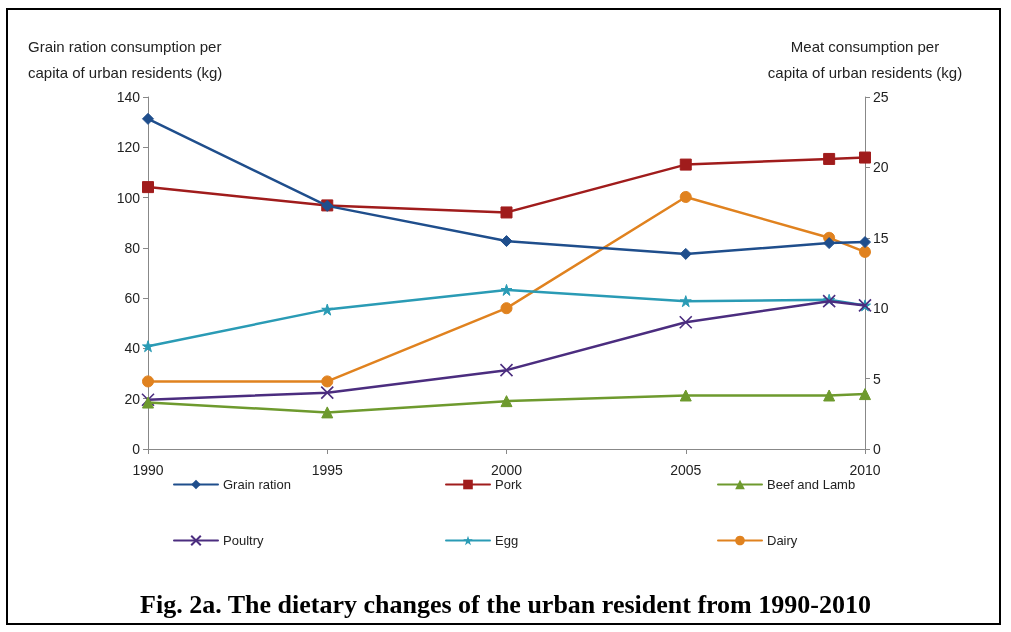 This screenshot has height=632, width=1011. Describe the element at coordinates (243, 540) in the screenshot. I see `legend-label: Poultry` at that location.